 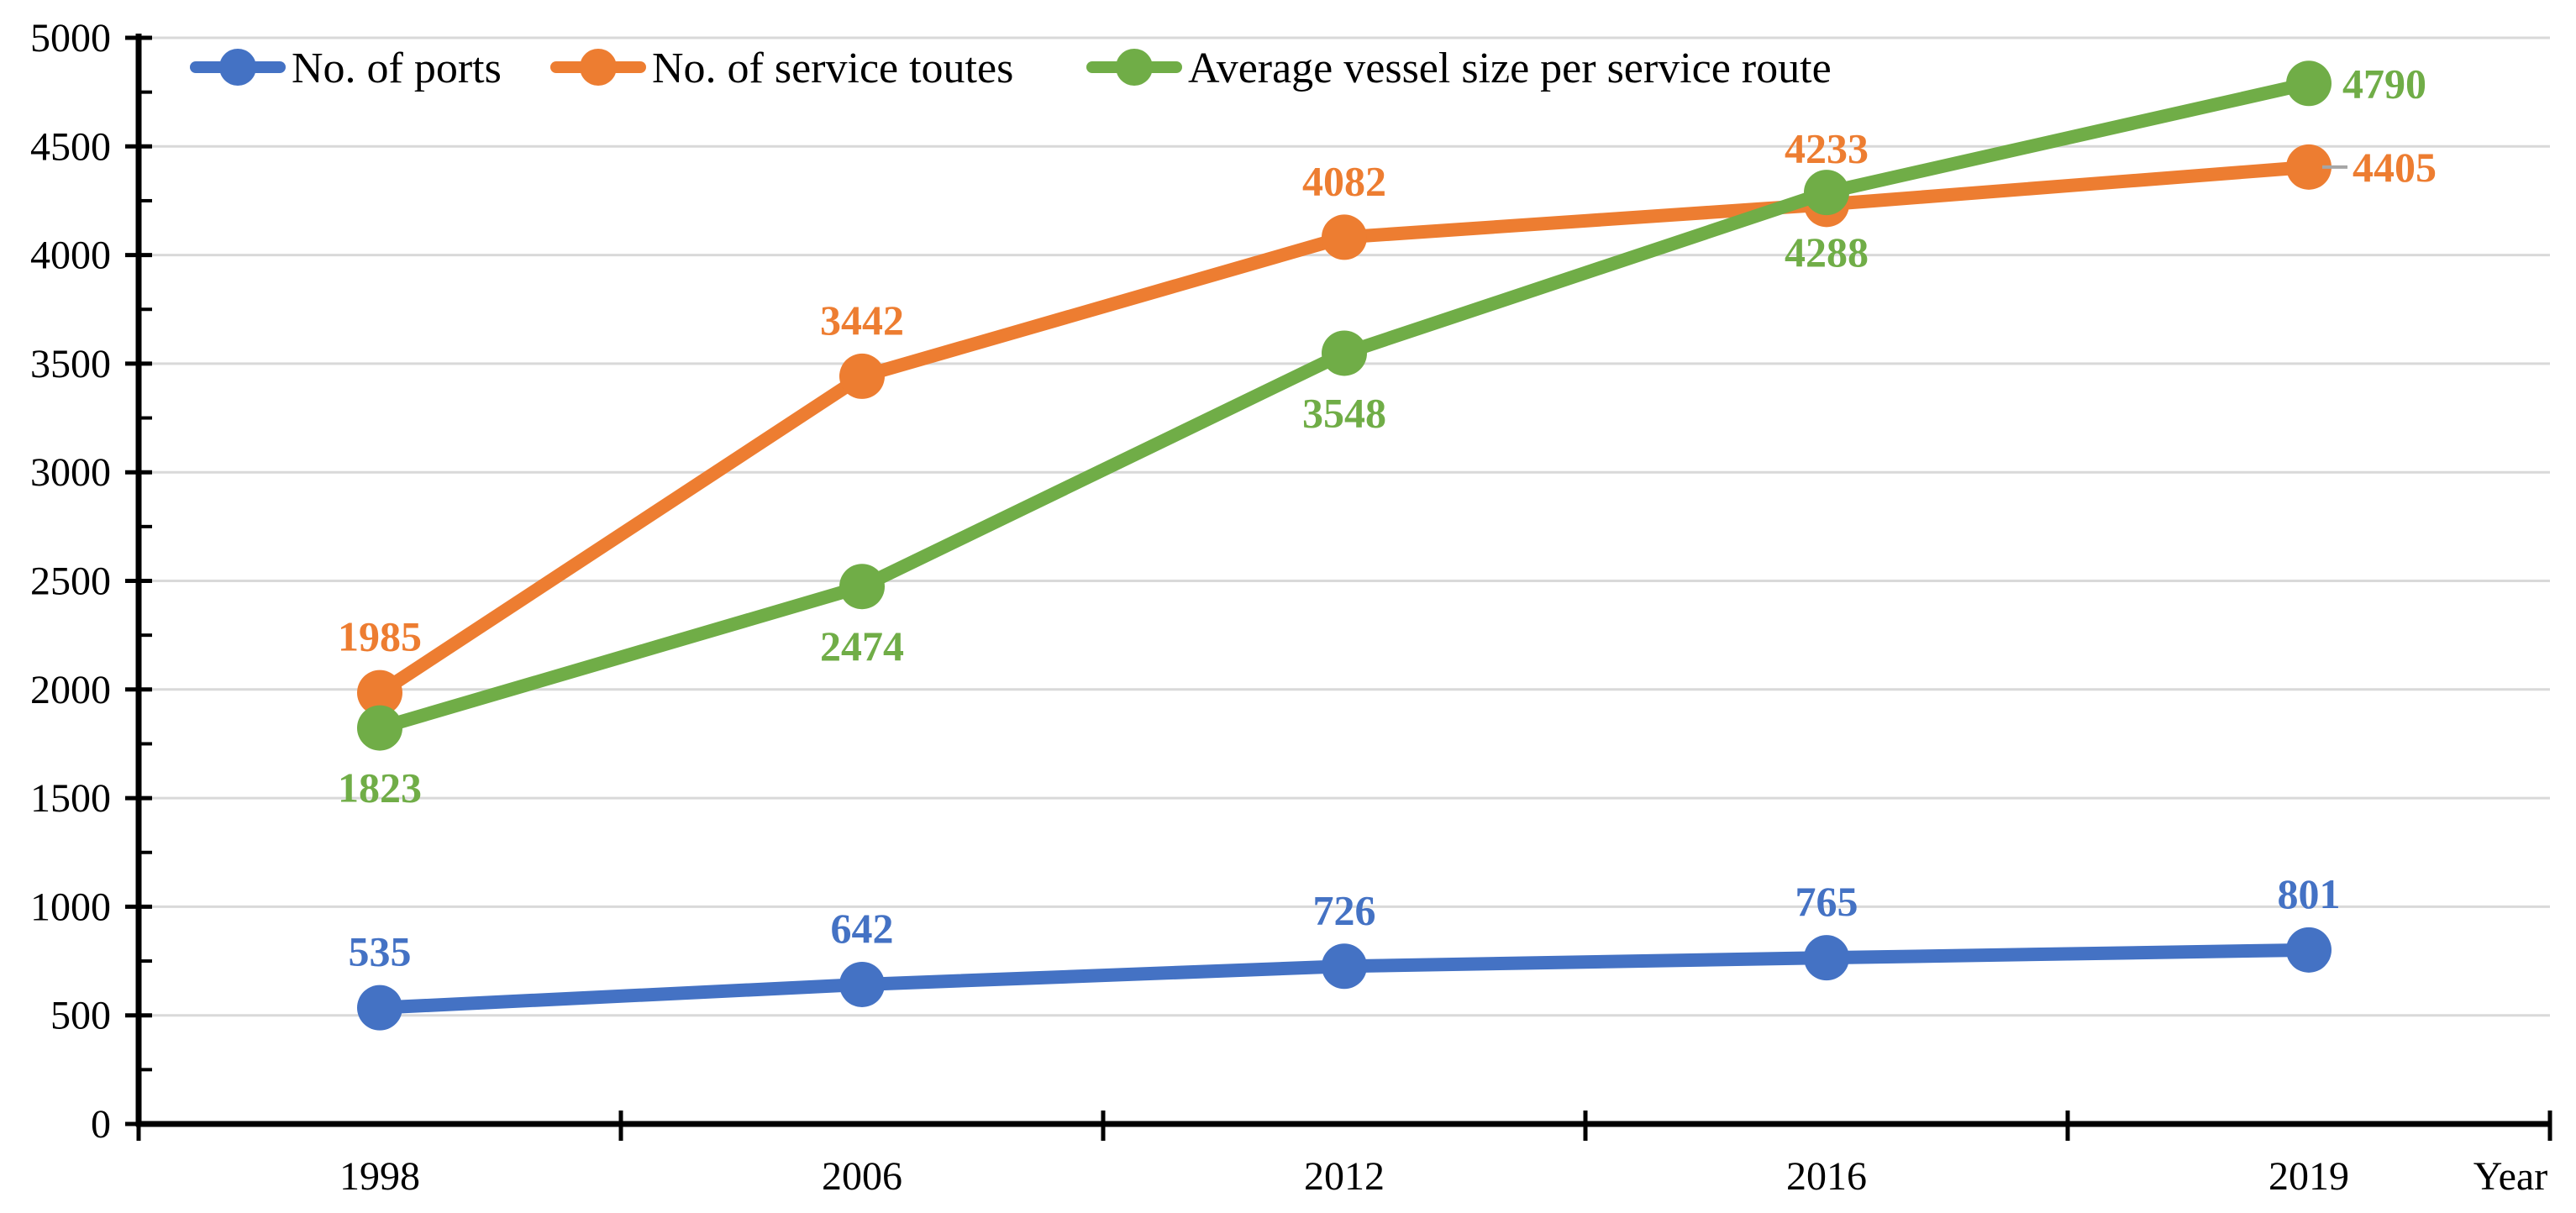 What do you see at coordinates (1344, 180) in the screenshot?
I see `data-label: 4082` at bounding box center [1344, 180].